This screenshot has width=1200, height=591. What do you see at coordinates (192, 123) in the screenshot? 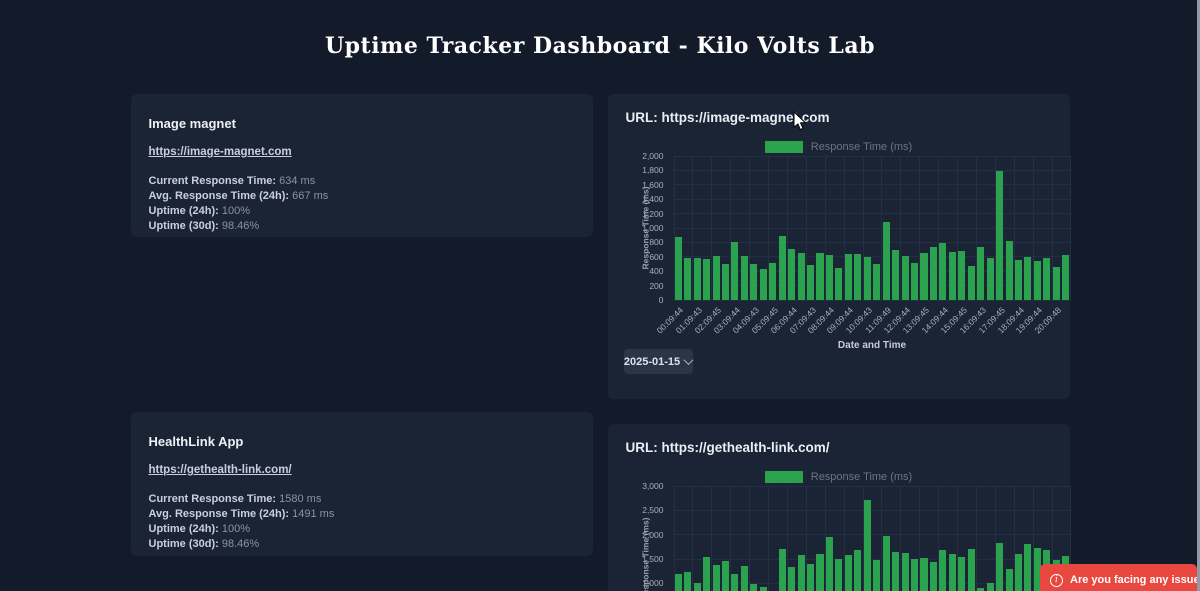
I see `monitor-name: Image magnet` at bounding box center [192, 123].